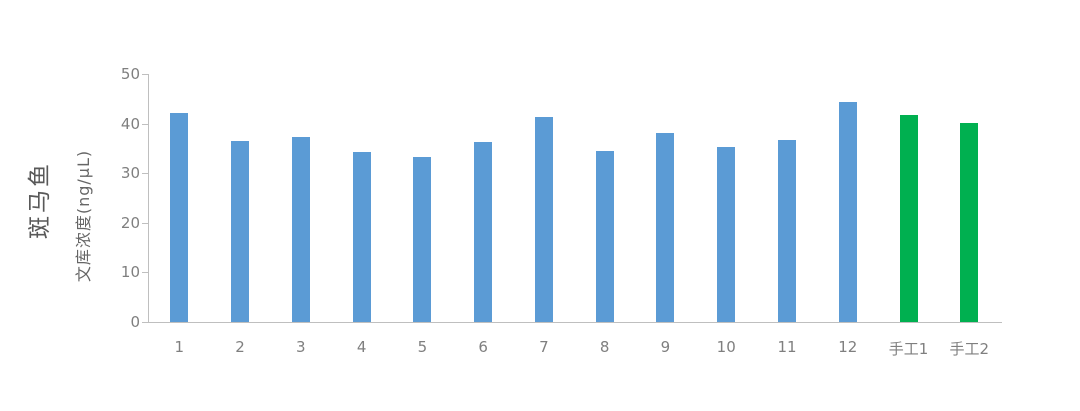  What do you see at coordinates (665, 347) in the screenshot?
I see `x-category-label-9: 9` at bounding box center [665, 347].